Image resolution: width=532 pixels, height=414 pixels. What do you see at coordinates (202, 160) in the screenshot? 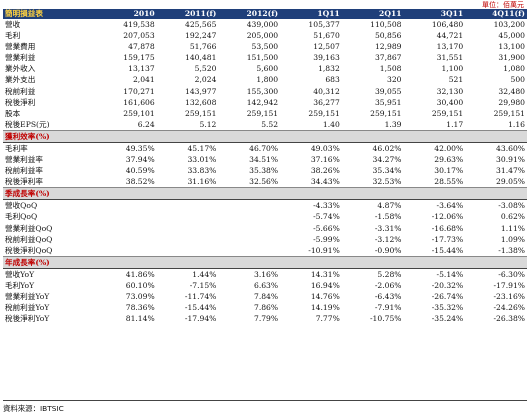
I see `value-cell: 33.01%` at bounding box center [202, 160].